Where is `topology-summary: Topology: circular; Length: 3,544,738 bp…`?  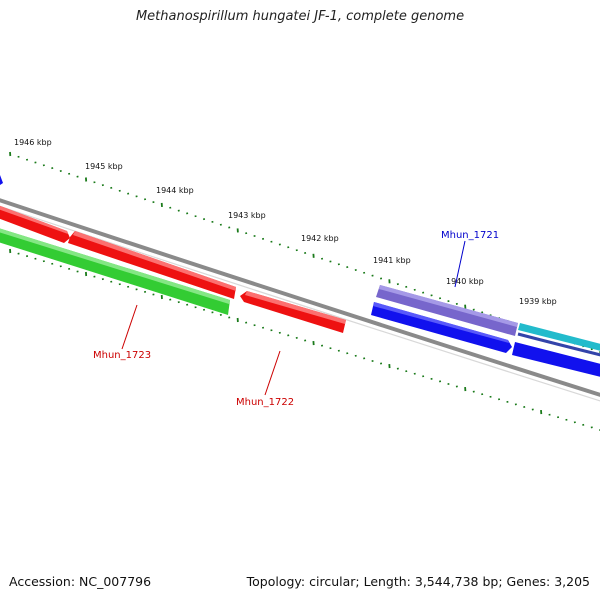 topology-summary: Topology: circular; Length: 3,544,738 bp… is located at coordinates (418, 581).